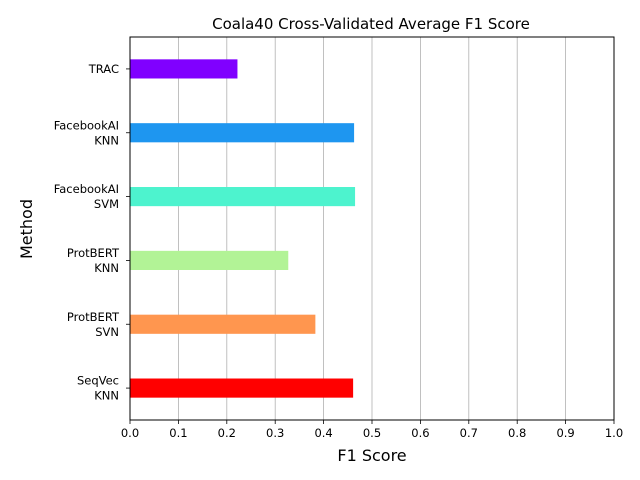  Describe the element at coordinates (227, 433) in the screenshot. I see `x-tick-label: 0.2` at that location.